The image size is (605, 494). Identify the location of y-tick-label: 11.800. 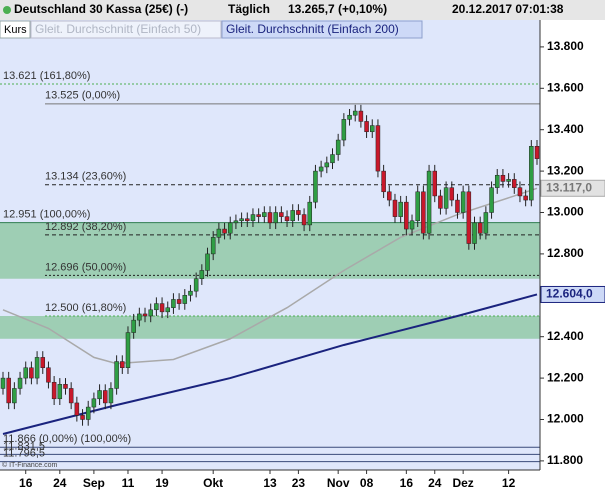
(565, 460).